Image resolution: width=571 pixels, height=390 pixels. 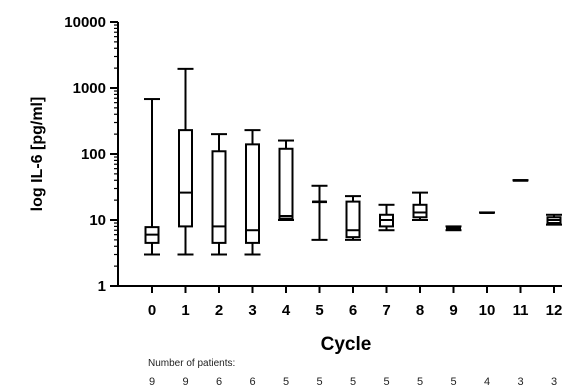 I want to click on x-axis-label: Cycle, so click(x=346, y=344).